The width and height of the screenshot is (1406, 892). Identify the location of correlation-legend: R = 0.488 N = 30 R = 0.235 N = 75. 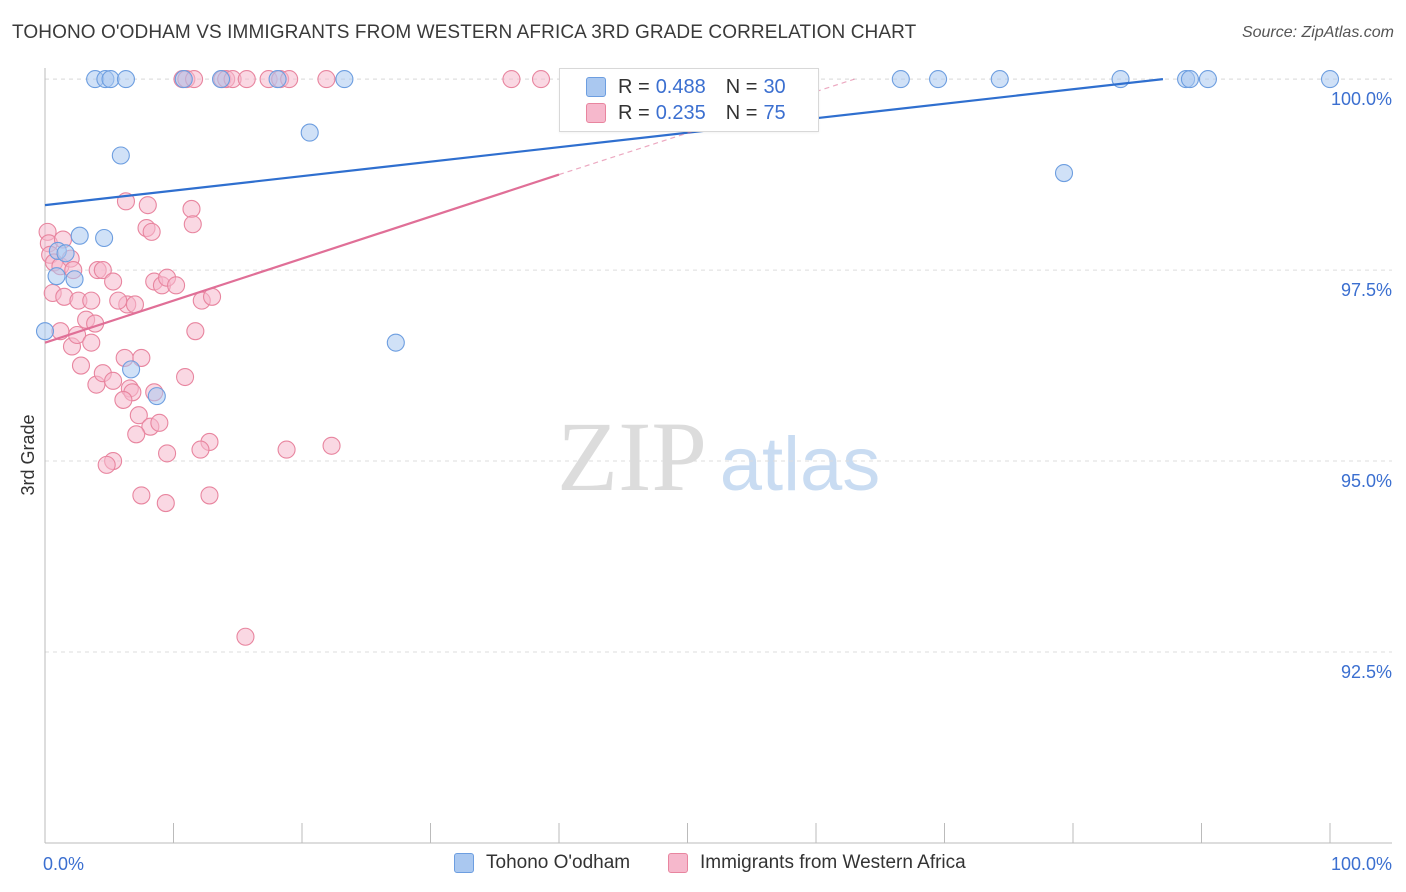
(689, 100).